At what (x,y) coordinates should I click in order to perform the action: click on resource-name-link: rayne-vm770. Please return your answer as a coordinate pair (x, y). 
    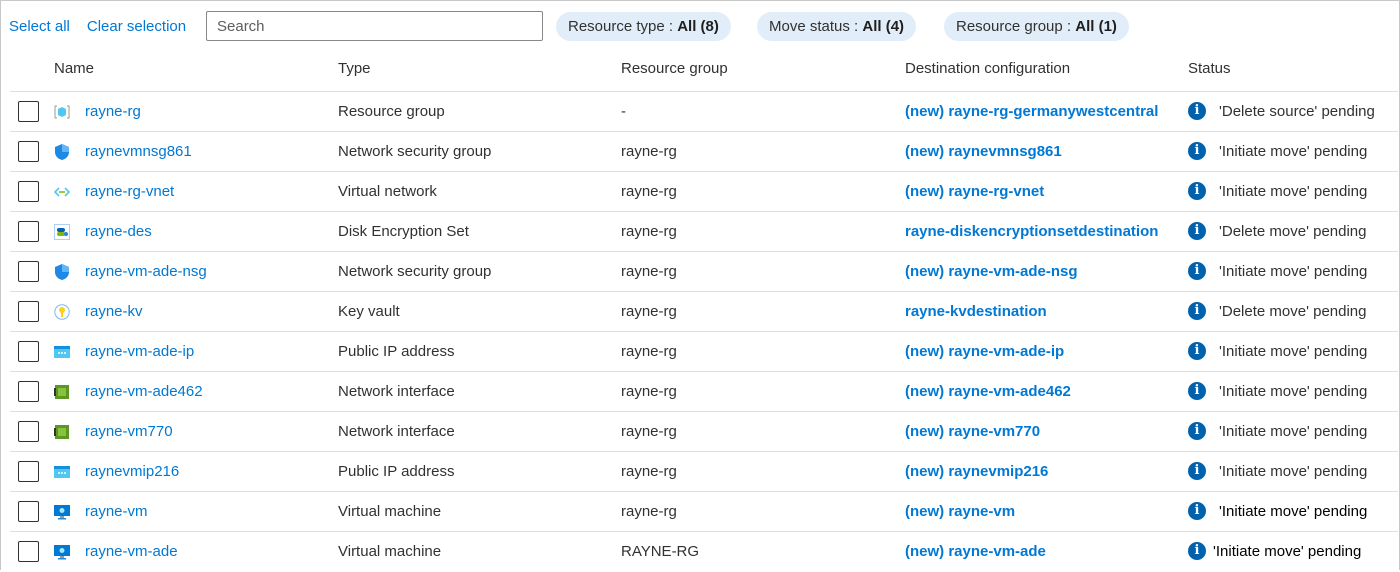
    Looking at the image, I should click on (129, 431).